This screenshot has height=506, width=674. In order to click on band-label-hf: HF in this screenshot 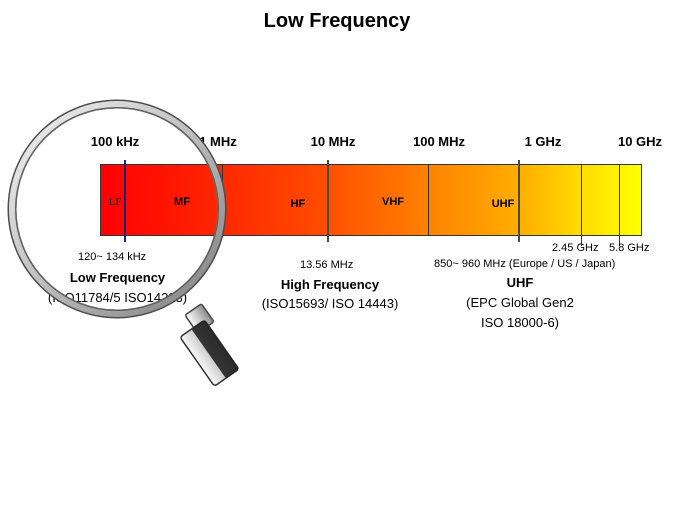, I will do `click(298, 204)`.